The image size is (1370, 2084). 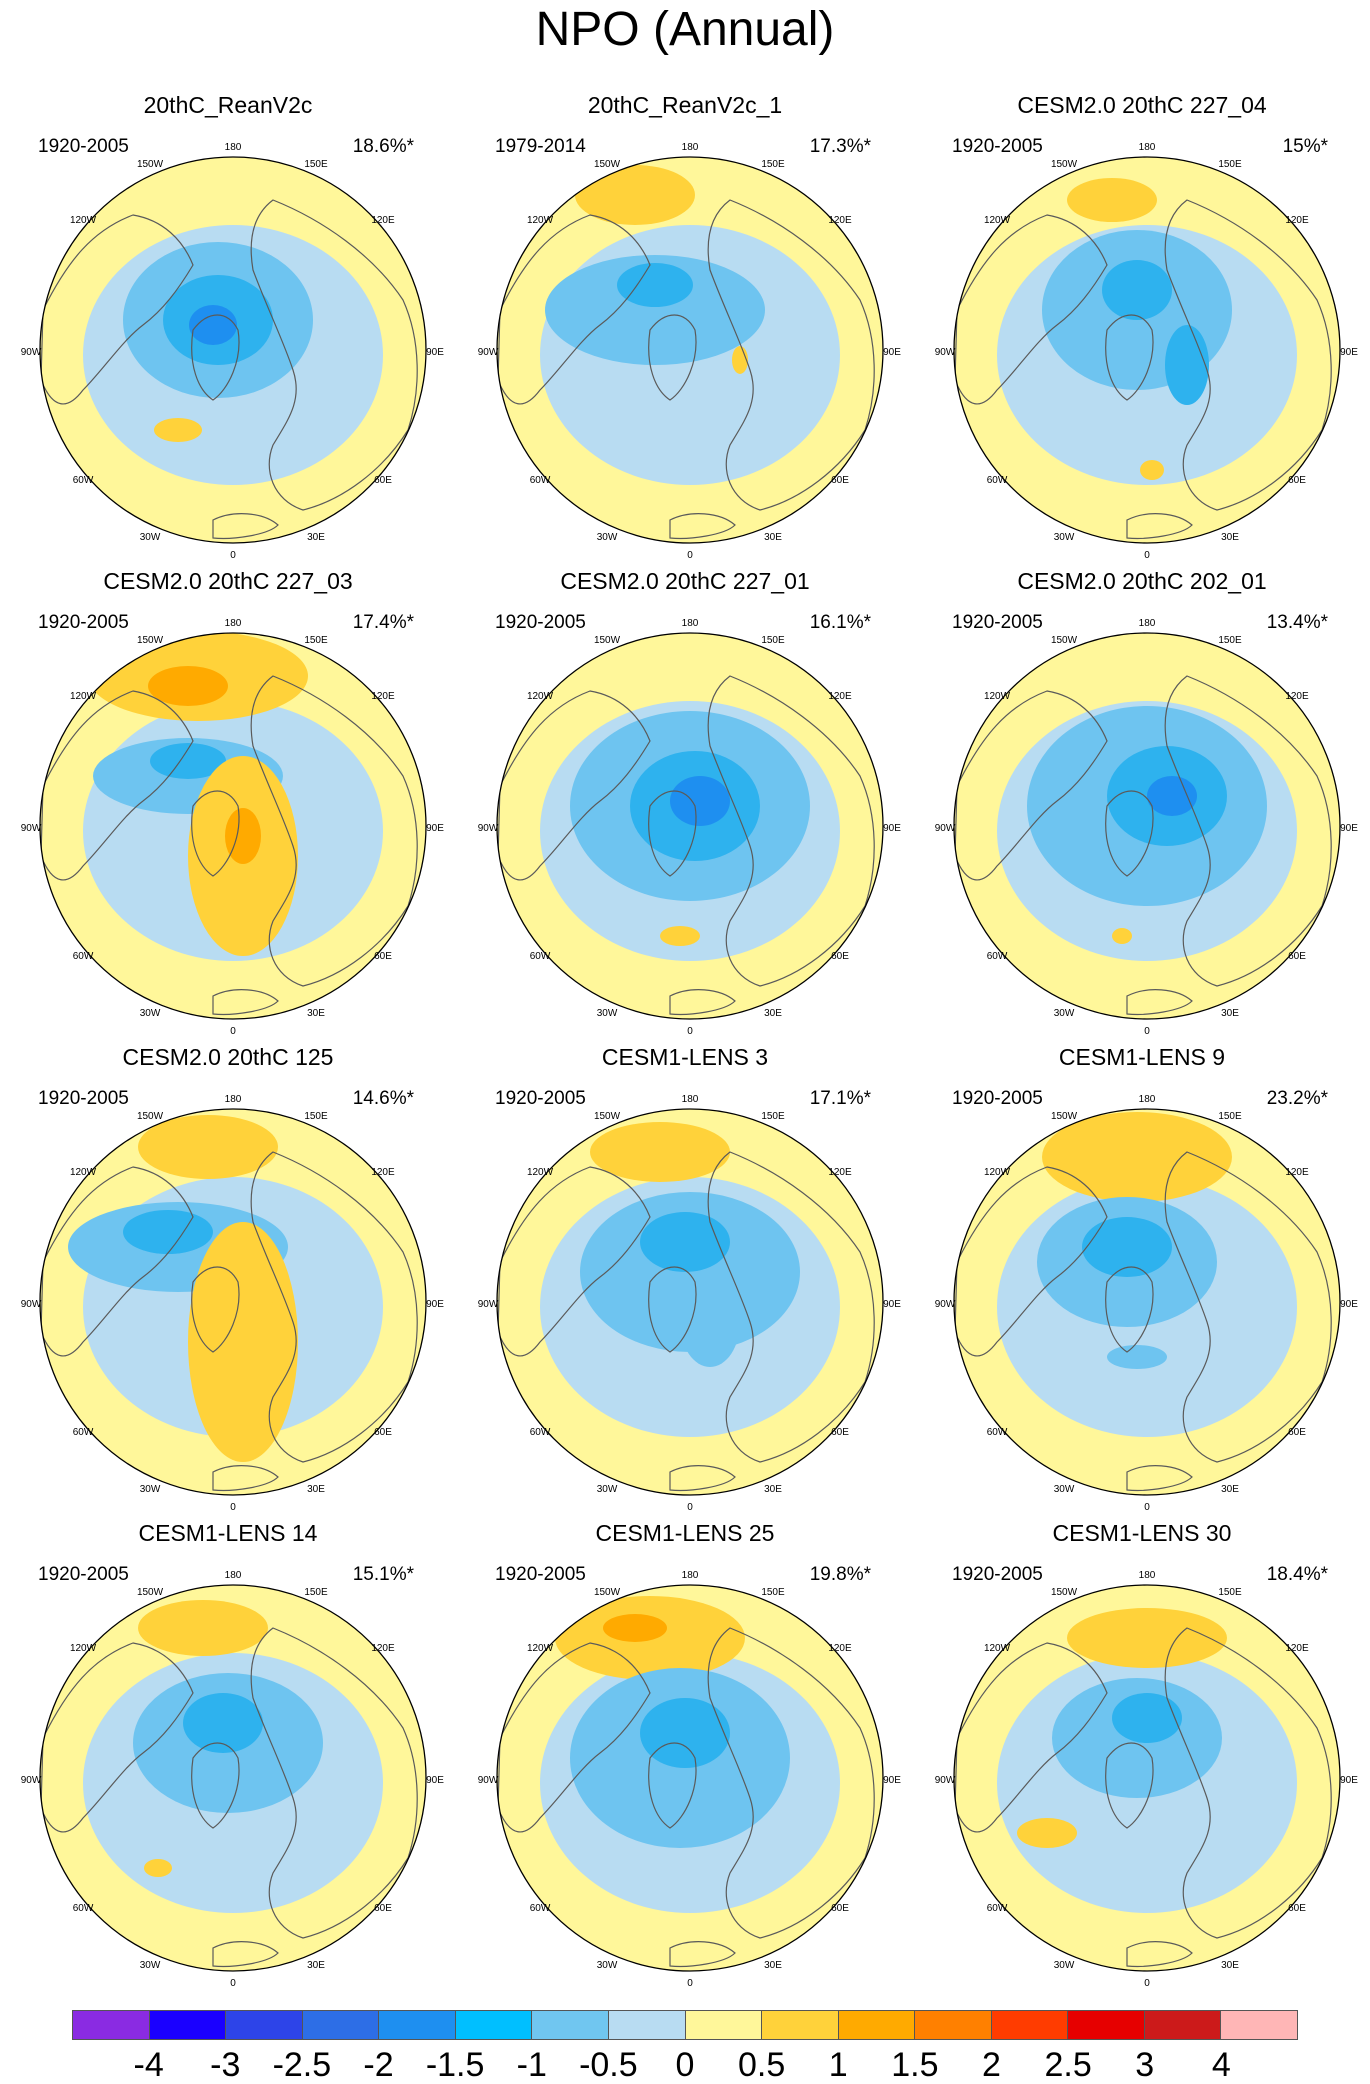 What do you see at coordinates (840, 146) in the screenshot?
I see `variance-label: 17.3%*` at bounding box center [840, 146].